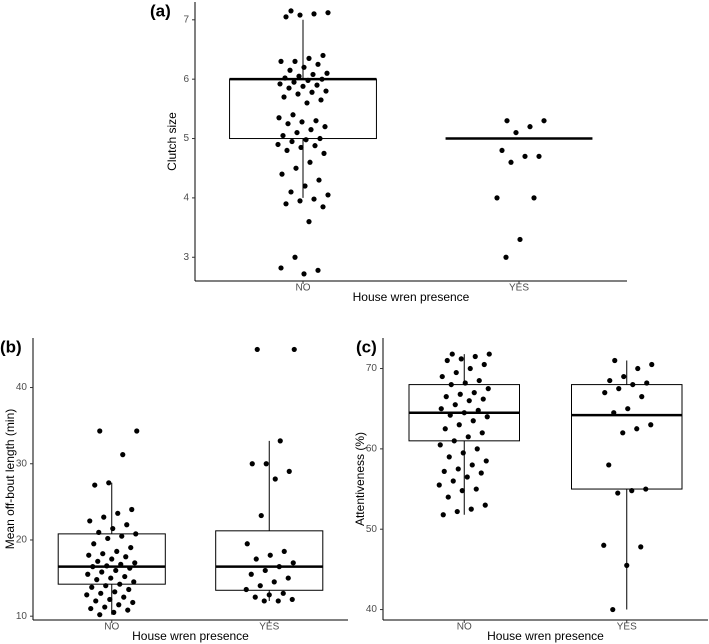  I want to click on y-tick-label: 5, so click(186, 138).